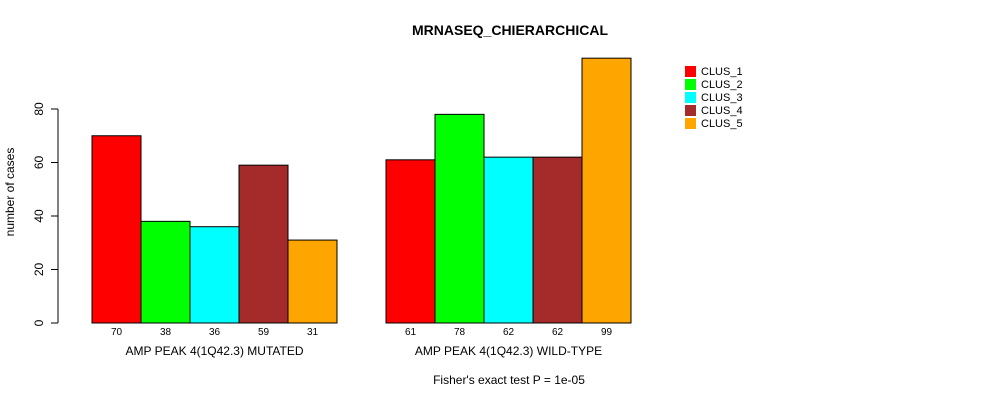  Describe the element at coordinates (39, 270) in the screenshot. I see `y-tick-label: 20` at that location.